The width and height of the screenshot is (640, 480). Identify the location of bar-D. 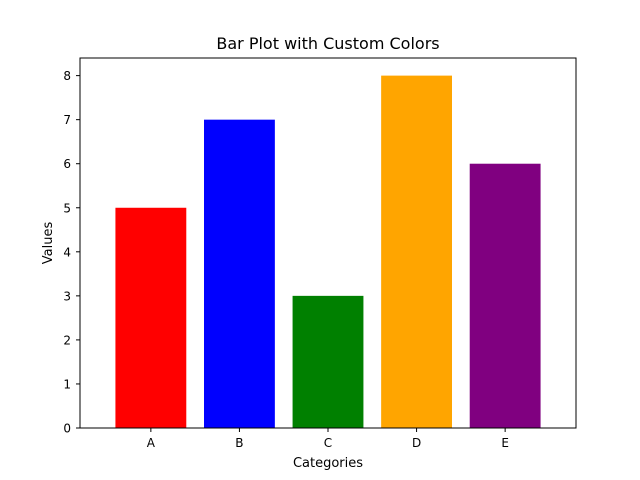
(416, 251).